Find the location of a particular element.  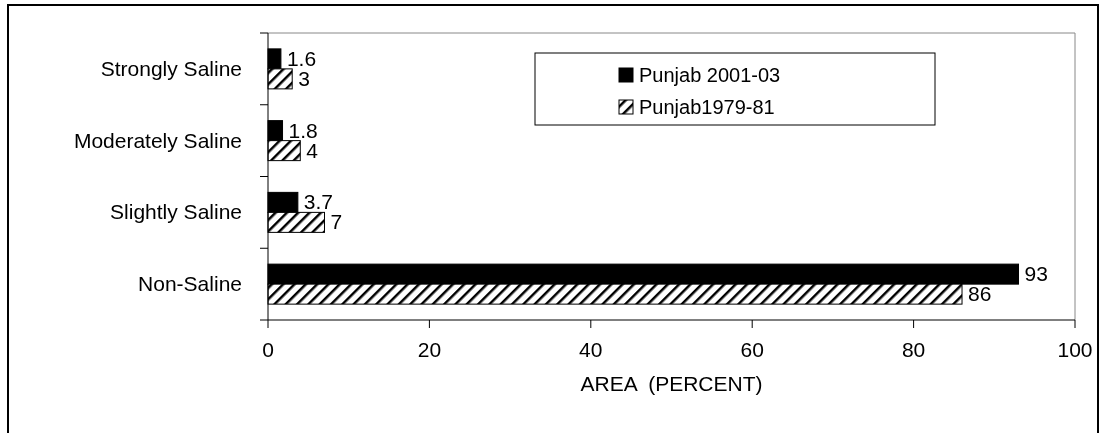

x-axis-title: AREA (PERCENT) is located at coordinates (671, 383).